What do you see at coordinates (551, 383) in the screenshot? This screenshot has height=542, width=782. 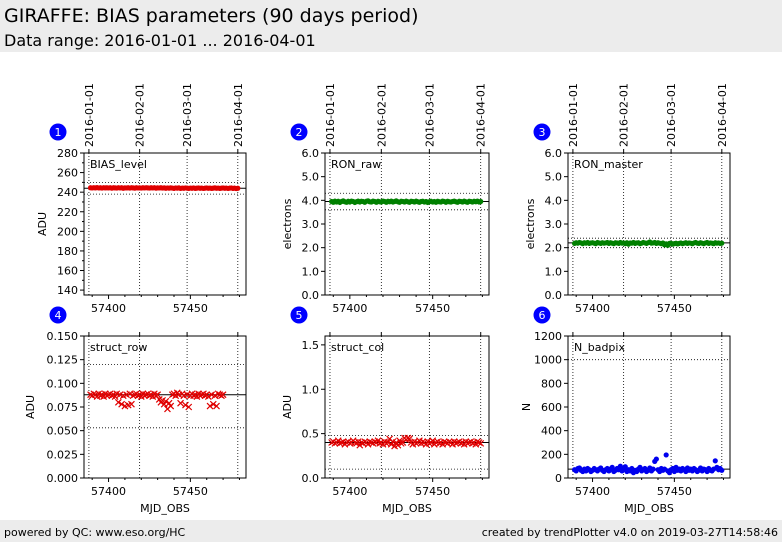 I see `y-tick-label: 800` at bounding box center [551, 383].